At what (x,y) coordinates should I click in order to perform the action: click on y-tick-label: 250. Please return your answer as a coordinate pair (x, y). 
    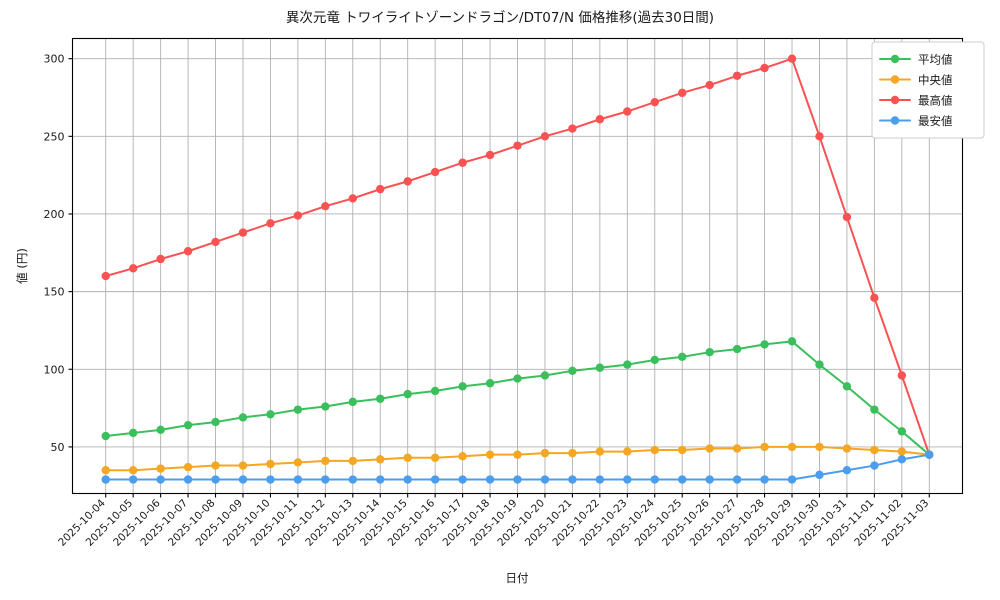
    Looking at the image, I should click on (54, 136).